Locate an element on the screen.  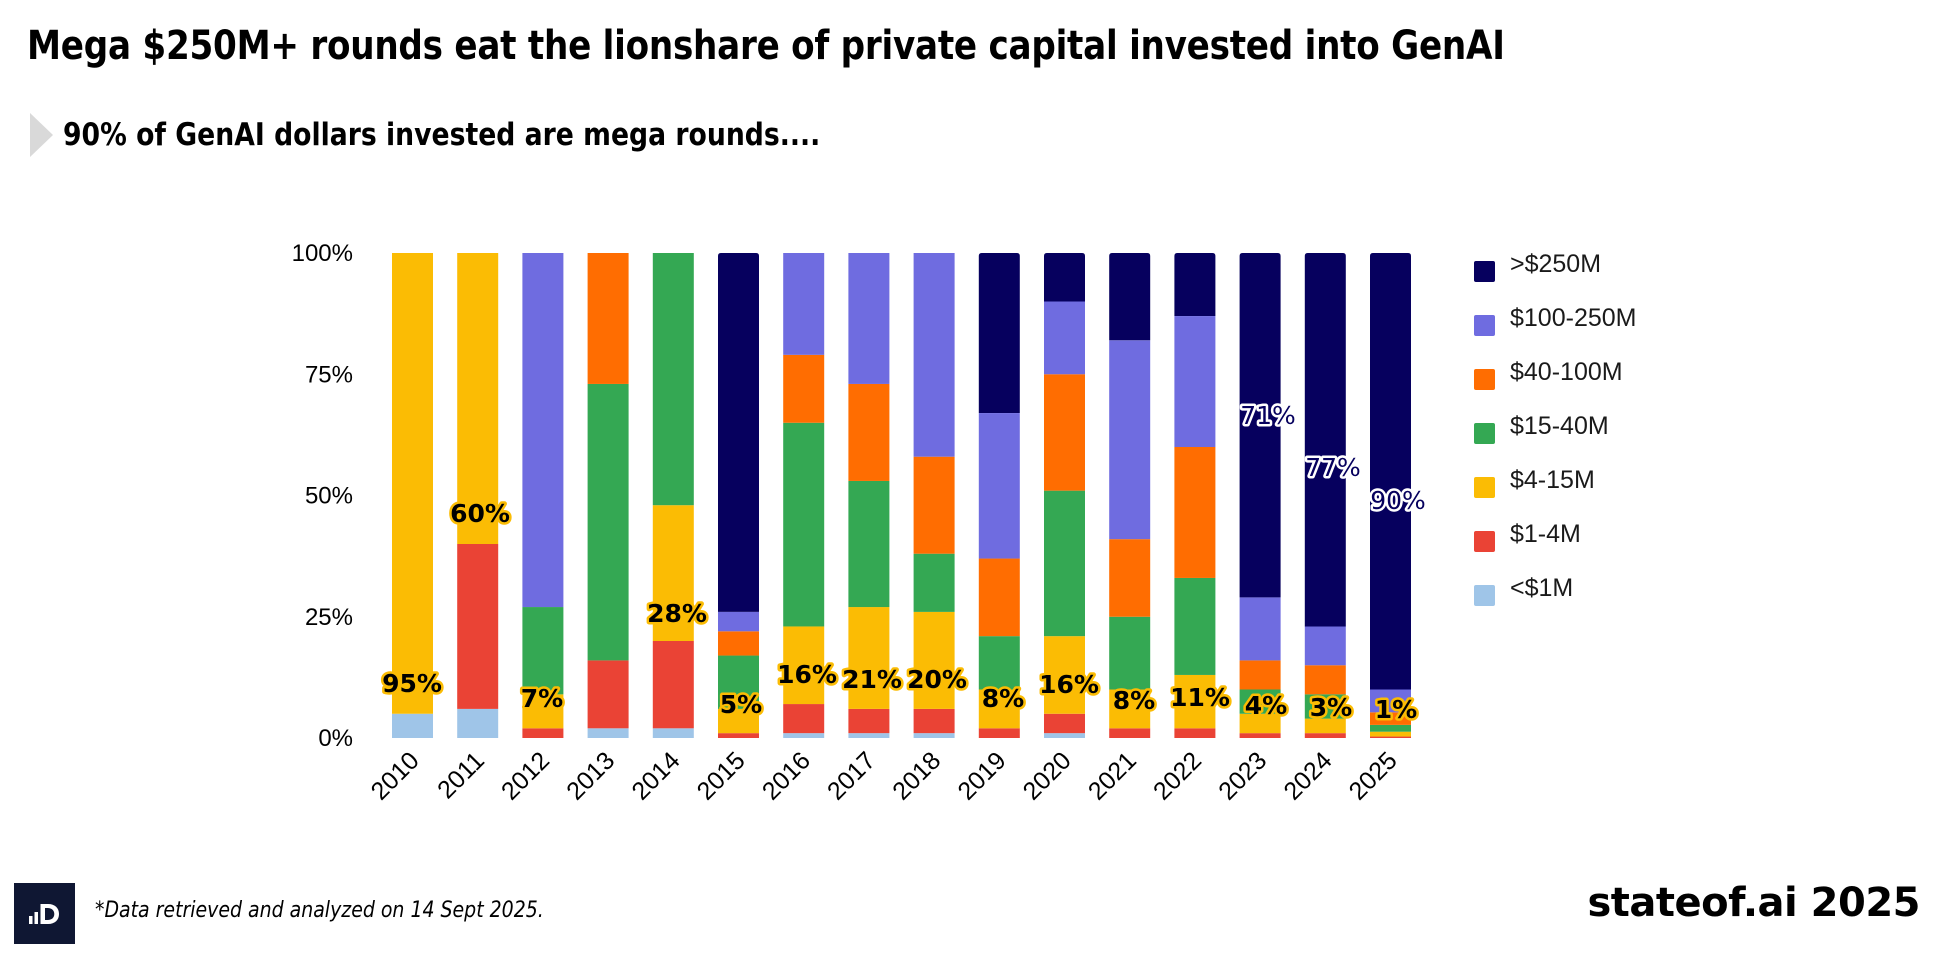
y-tick-label: 50% is located at coordinates (329, 496).